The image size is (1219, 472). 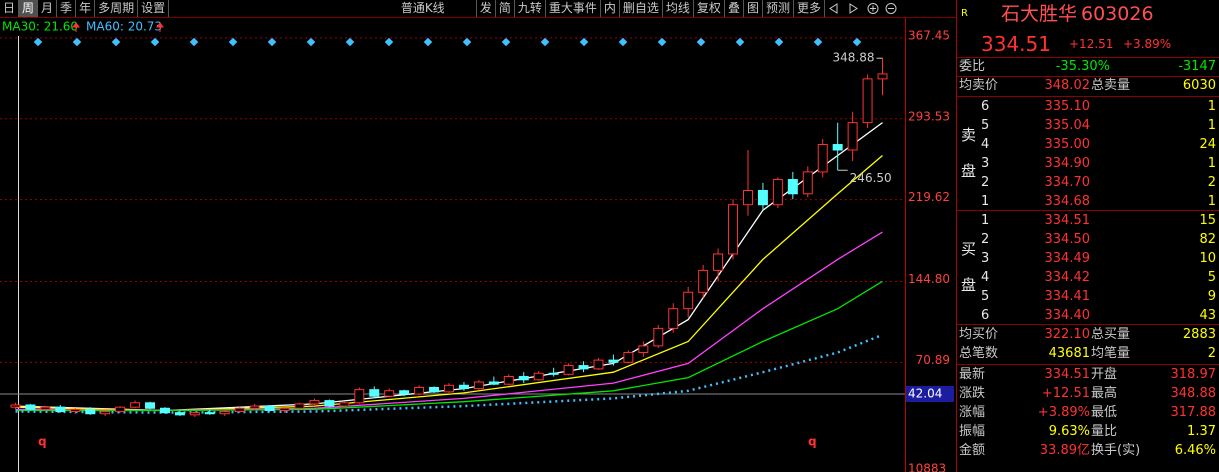 I want to click on book-row: 6 335.10 1, so click(x=1088, y=106).